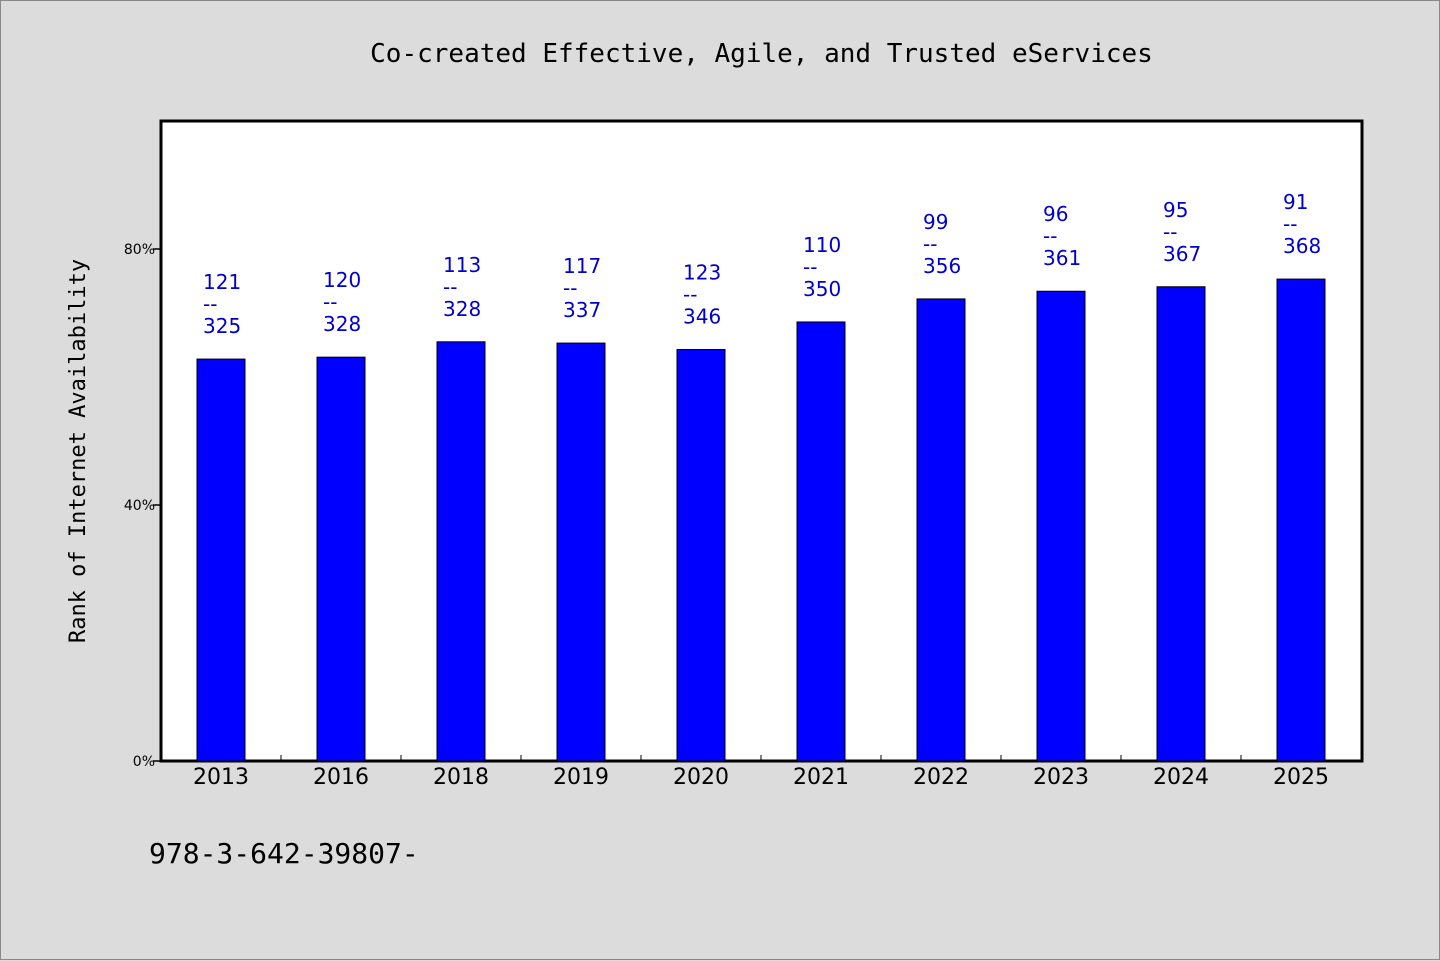 The image size is (1440, 961). Describe the element at coordinates (342, 280) in the screenshot. I see `data-label-line: 120` at that location.